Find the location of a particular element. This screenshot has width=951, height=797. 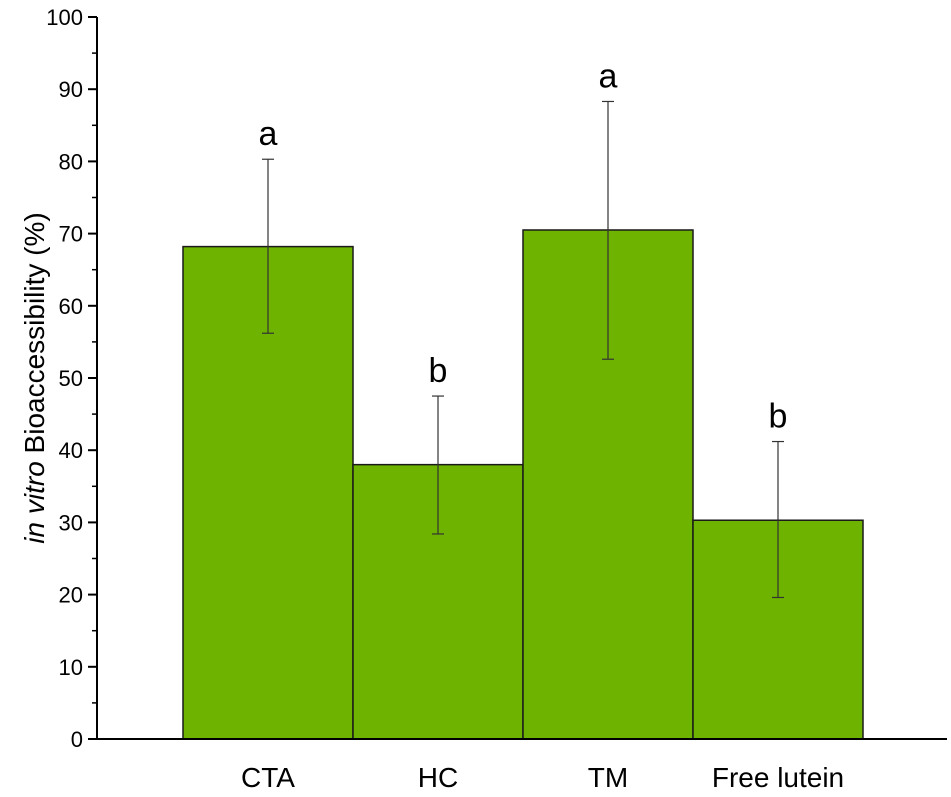

y-tick-label: 10 is located at coordinates (71, 667).